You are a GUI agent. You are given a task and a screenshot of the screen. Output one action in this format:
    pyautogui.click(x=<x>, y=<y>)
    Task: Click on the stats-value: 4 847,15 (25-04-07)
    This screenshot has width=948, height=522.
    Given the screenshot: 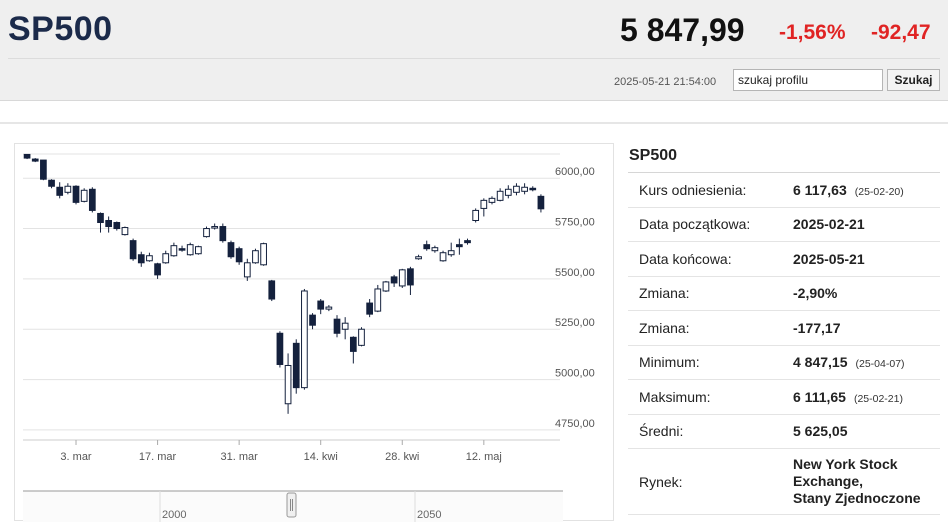 What is the action you would take?
    pyautogui.click(x=849, y=362)
    